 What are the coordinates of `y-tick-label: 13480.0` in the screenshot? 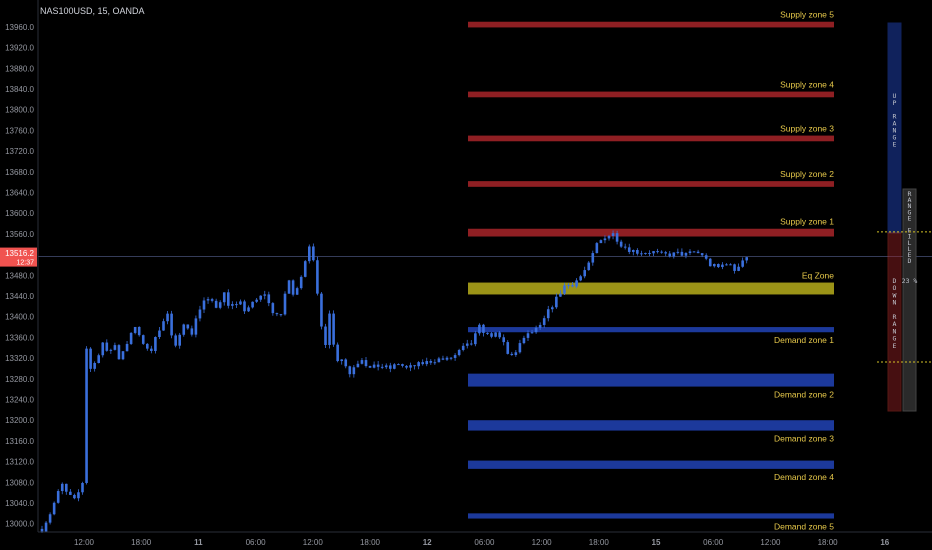 It's located at (19, 275).